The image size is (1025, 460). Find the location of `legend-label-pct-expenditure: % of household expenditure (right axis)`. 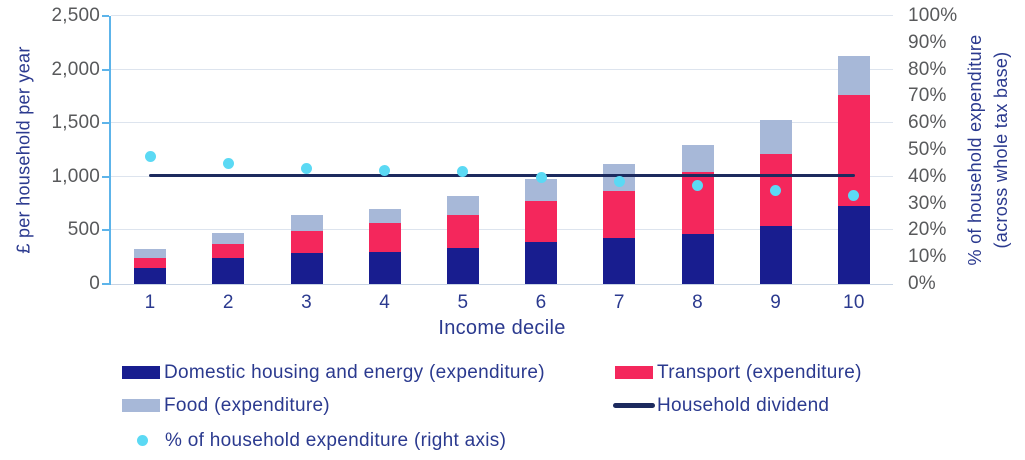

legend-label-pct-expenditure: % of household expenditure (right axis) is located at coordinates (336, 440).